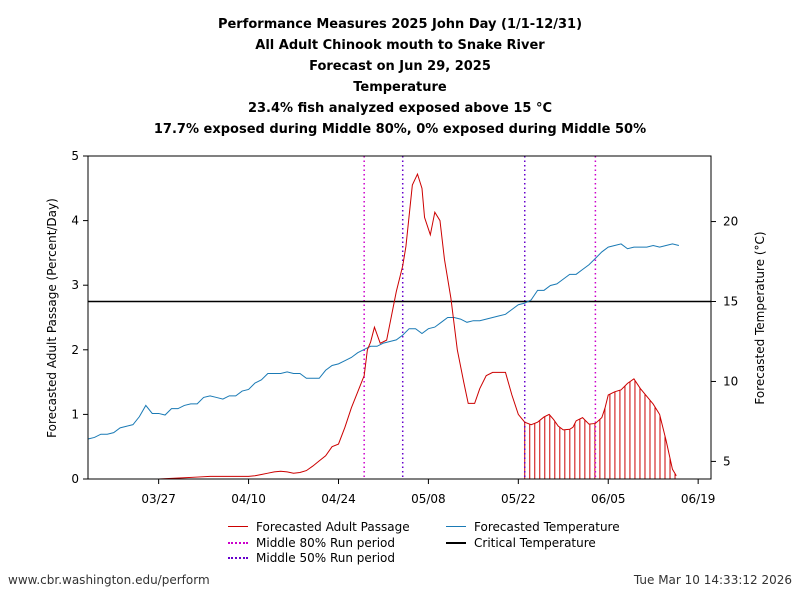 The image size is (800, 600). I want to click on title-line-5: 23.4% fish analyzed exposed above 15 °C, so click(400, 108).